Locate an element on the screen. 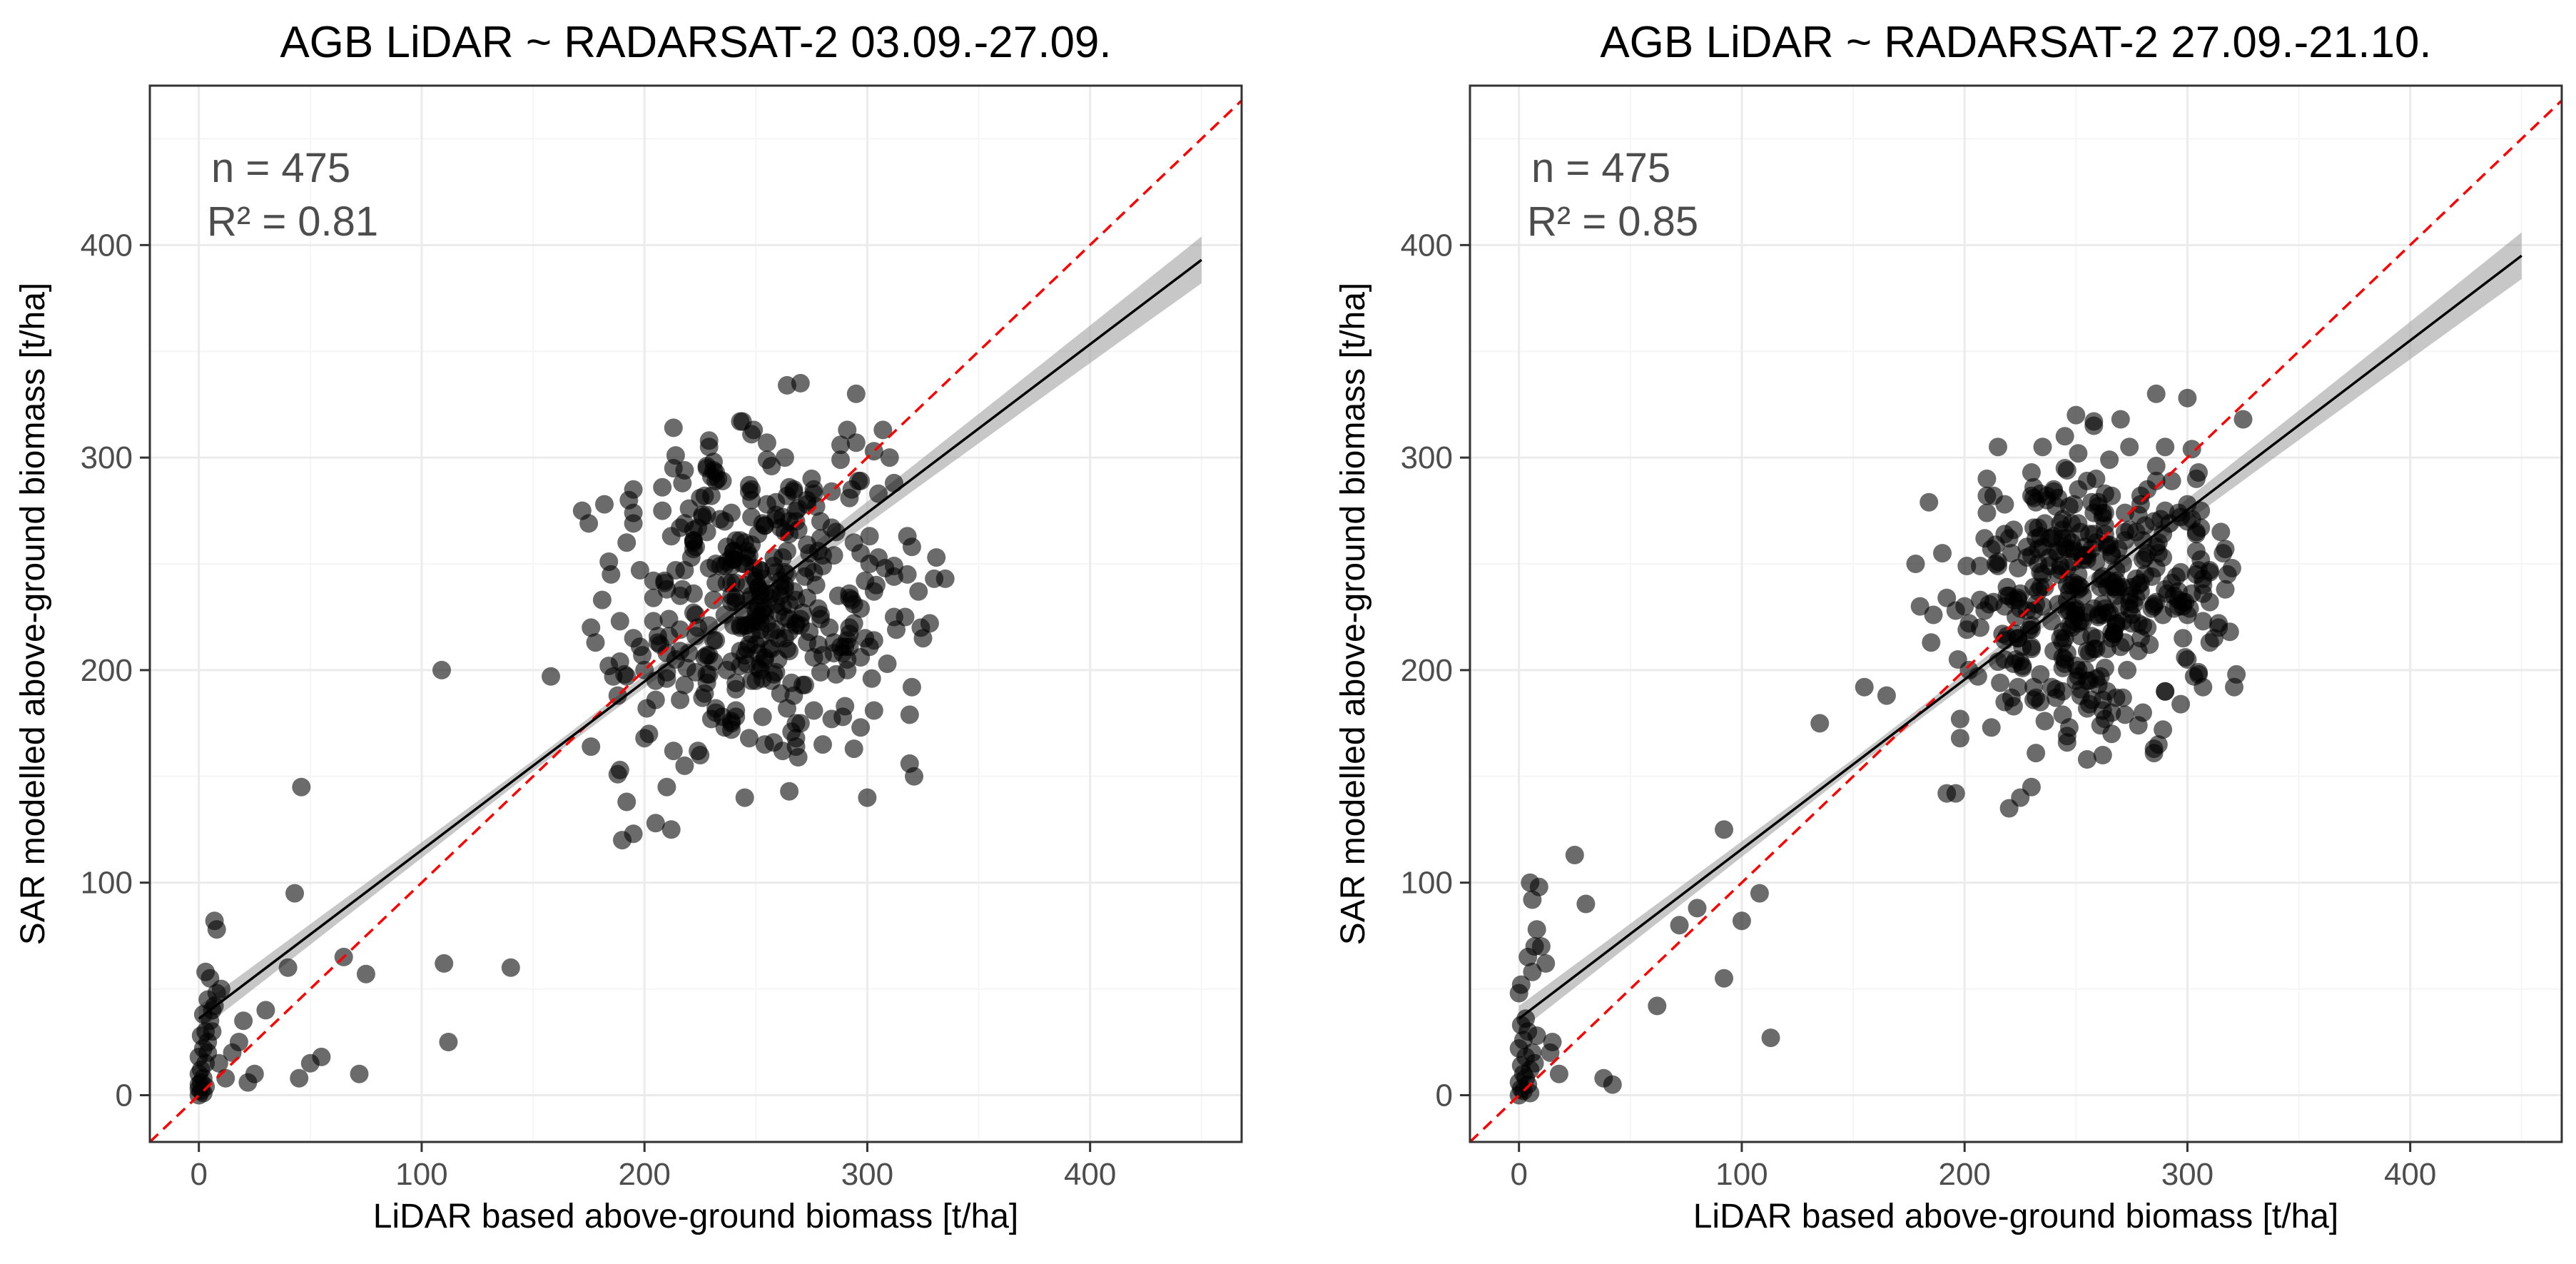 The height and width of the screenshot is (1264, 2576). x-axis-label: LiDAR based above-ground biomass [t/ha] is located at coordinates (2016, 1216).